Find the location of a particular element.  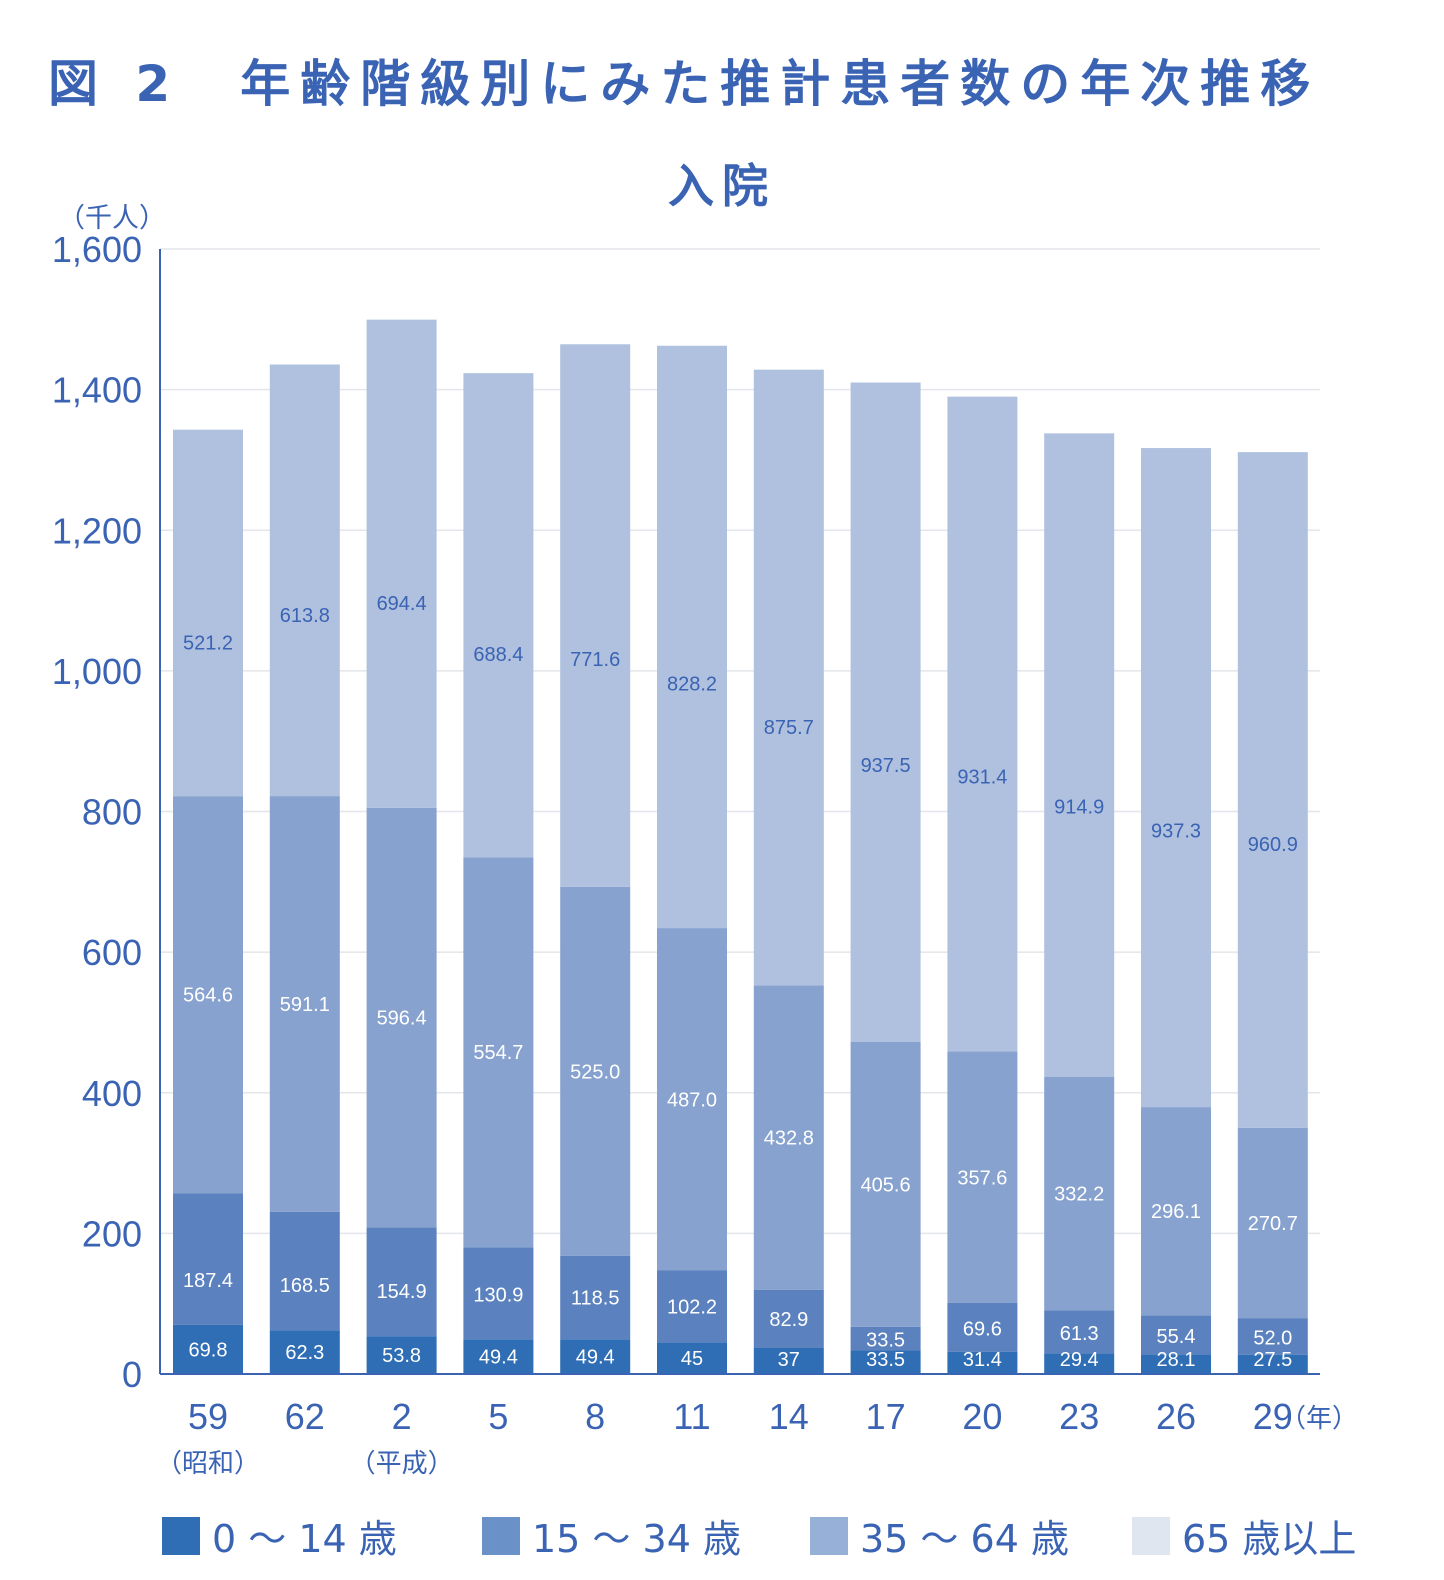

x-tick-label: 62 is located at coordinates (305, 1416).